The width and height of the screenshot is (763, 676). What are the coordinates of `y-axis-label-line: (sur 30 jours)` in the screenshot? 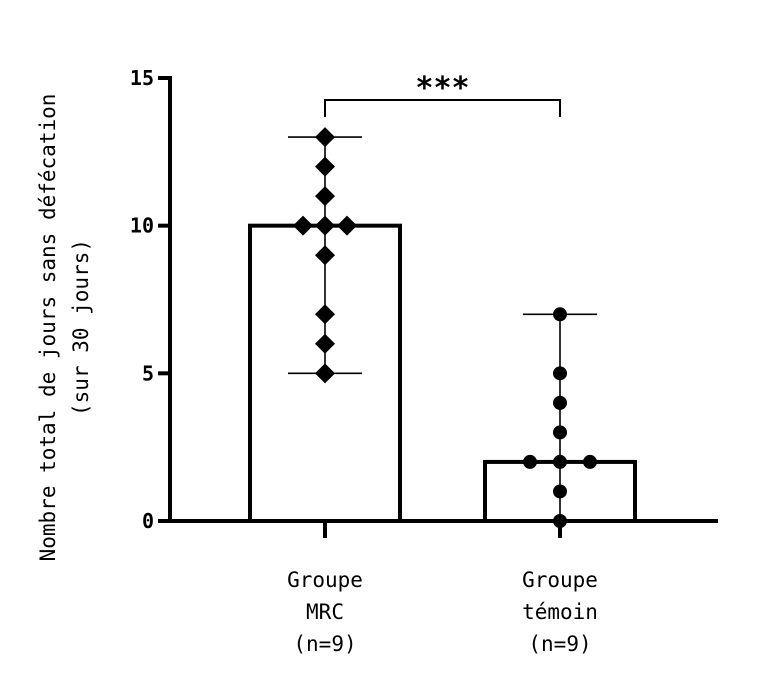 It's located at (81, 327).